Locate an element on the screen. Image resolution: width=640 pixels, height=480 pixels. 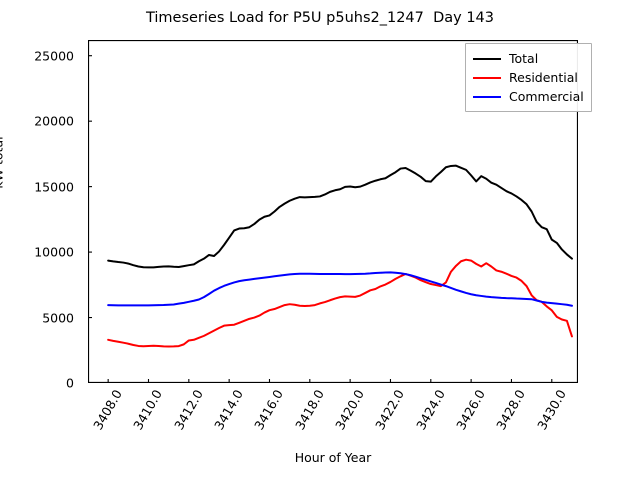
x-axis-label: Hour of Year is located at coordinates (333, 457).